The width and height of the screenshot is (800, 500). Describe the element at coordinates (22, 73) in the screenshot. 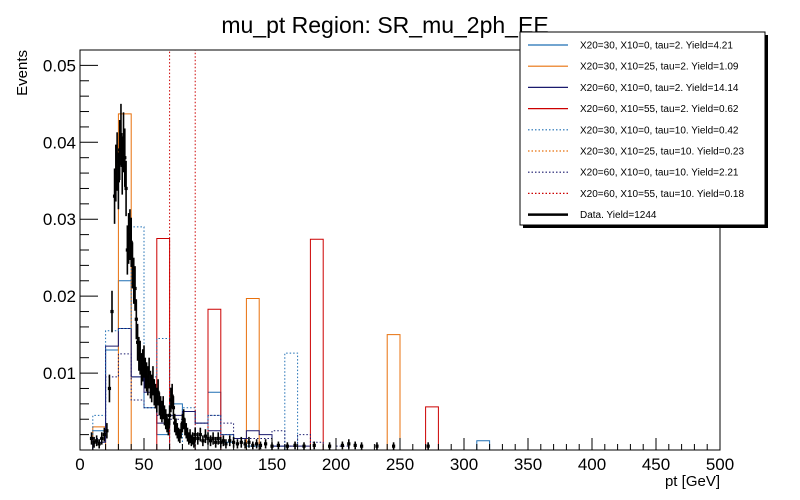

I see `y-axis-title: Events` at that location.